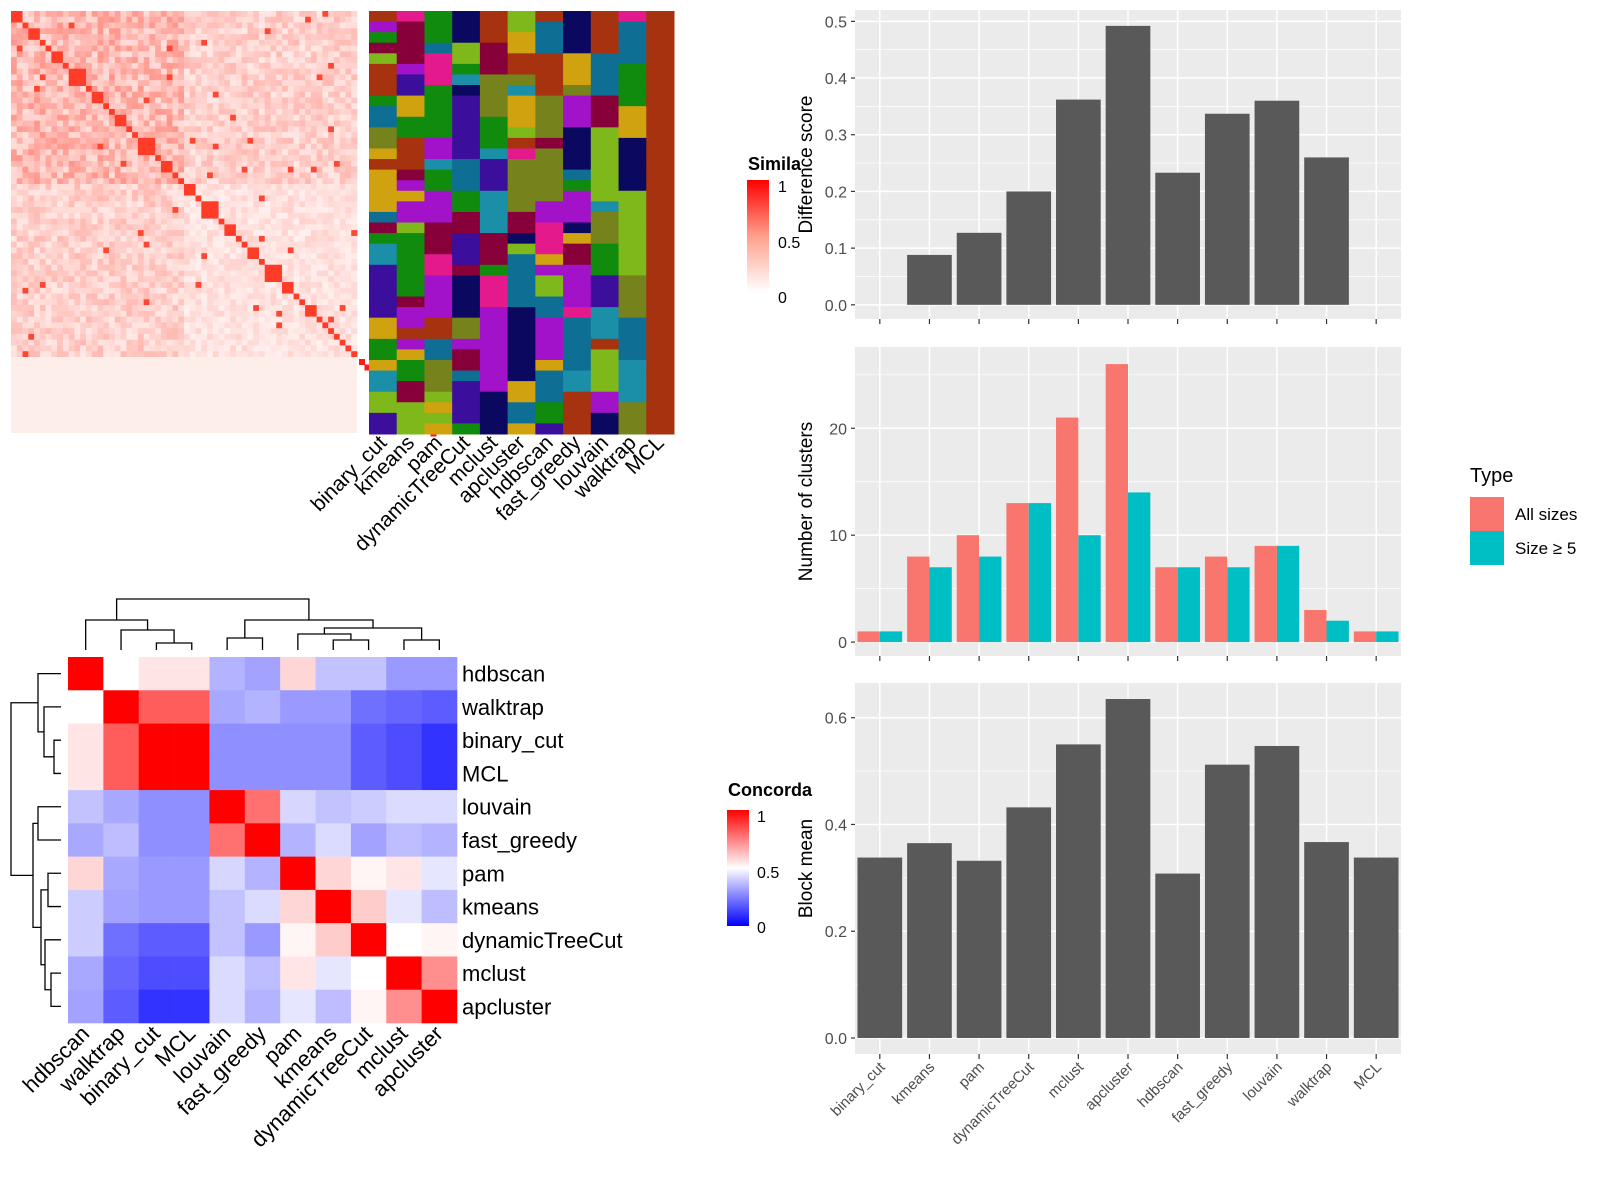  I want to click on dendrogram-branch, so click(324, 641).